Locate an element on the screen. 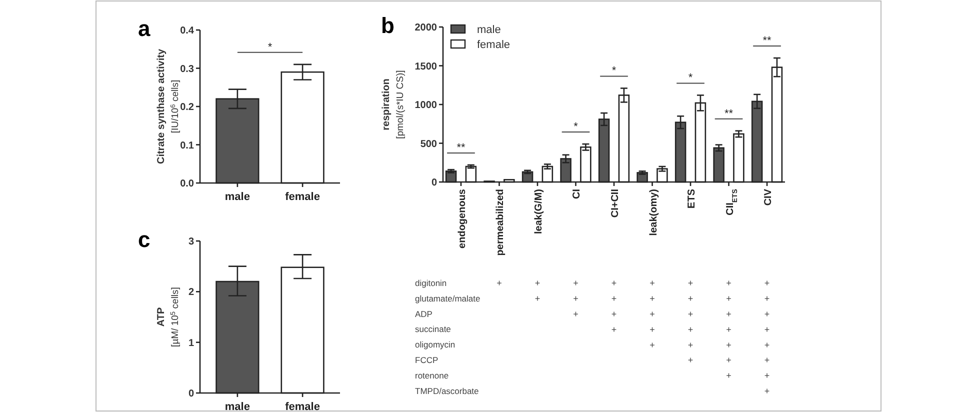  legend-label: male is located at coordinates (489, 30).